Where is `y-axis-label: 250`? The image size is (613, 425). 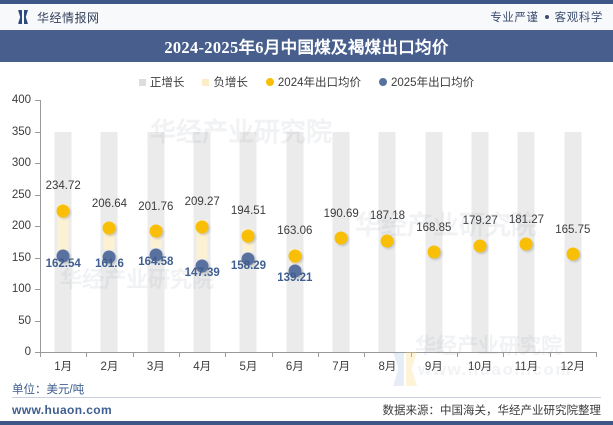
y-axis-label: 250 is located at coordinates (21, 194).